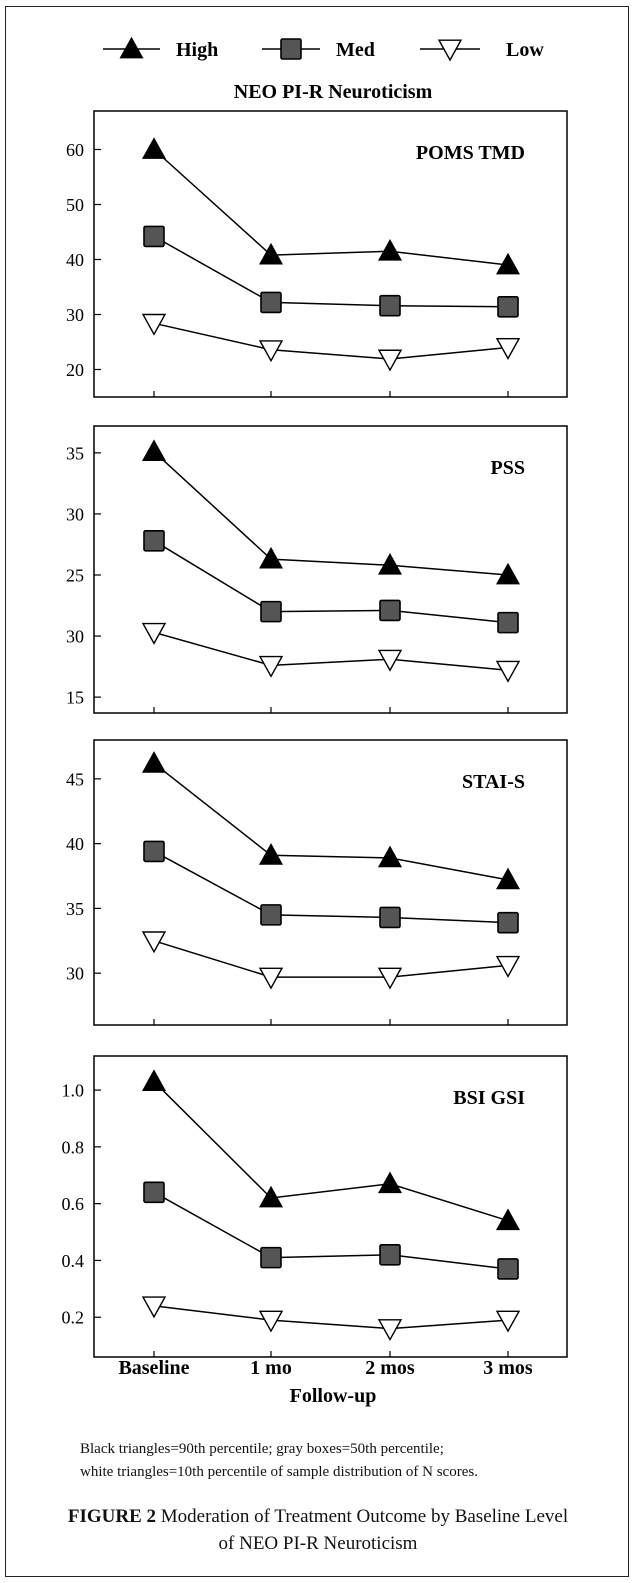 The image size is (636, 1583). Describe the element at coordinates (508, 468) in the screenshot. I see `panel-title: PSS` at that location.